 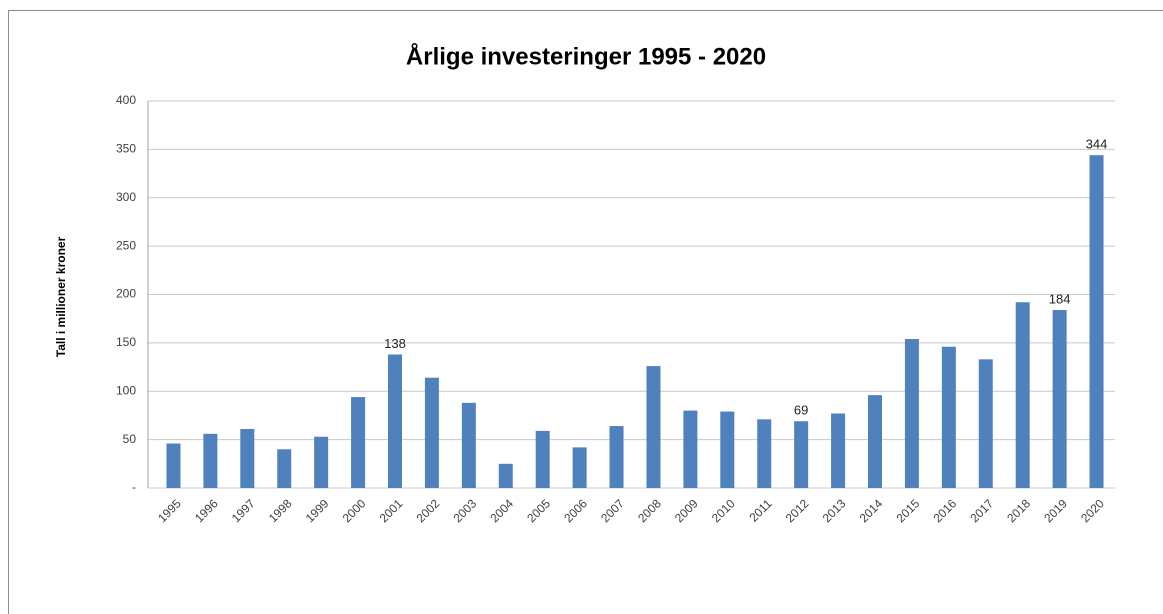 I want to click on y-tick-label: 100, so click(x=126, y=390).